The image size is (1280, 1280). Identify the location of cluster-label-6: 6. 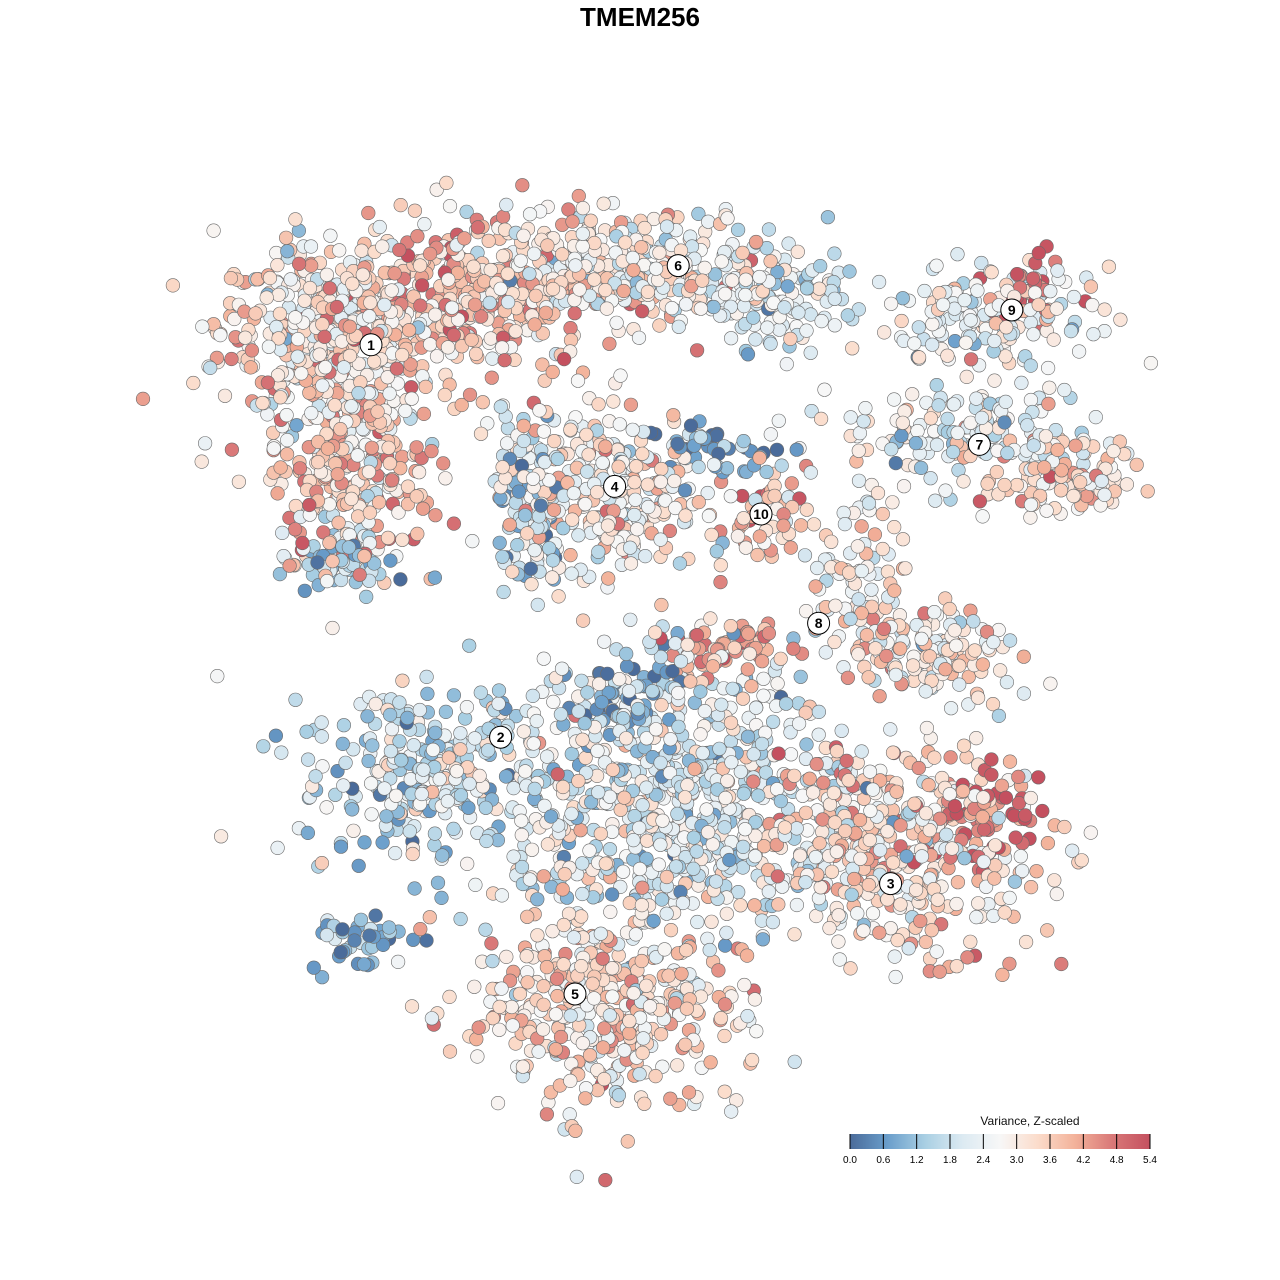
(678, 266).